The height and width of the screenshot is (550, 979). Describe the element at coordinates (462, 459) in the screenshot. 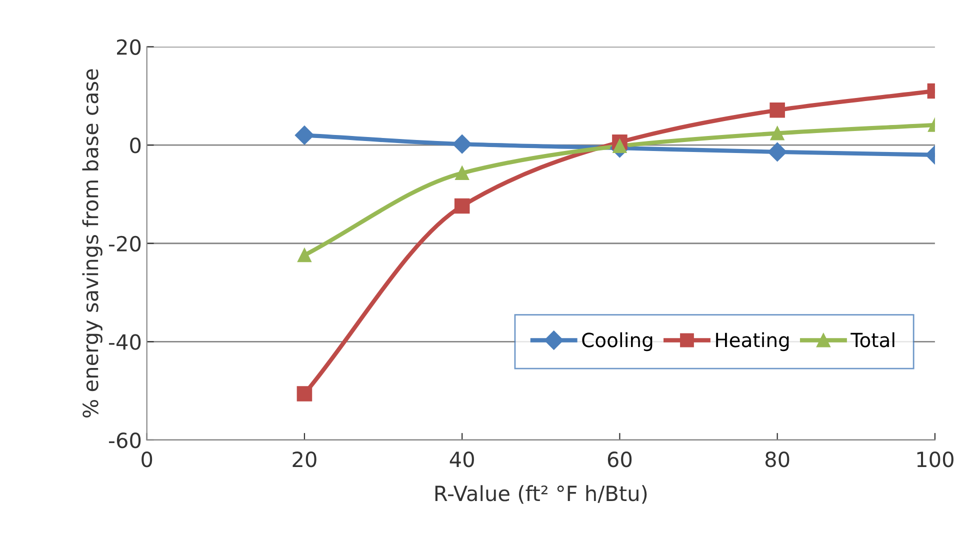

I see `x-tick-label: 40` at that location.